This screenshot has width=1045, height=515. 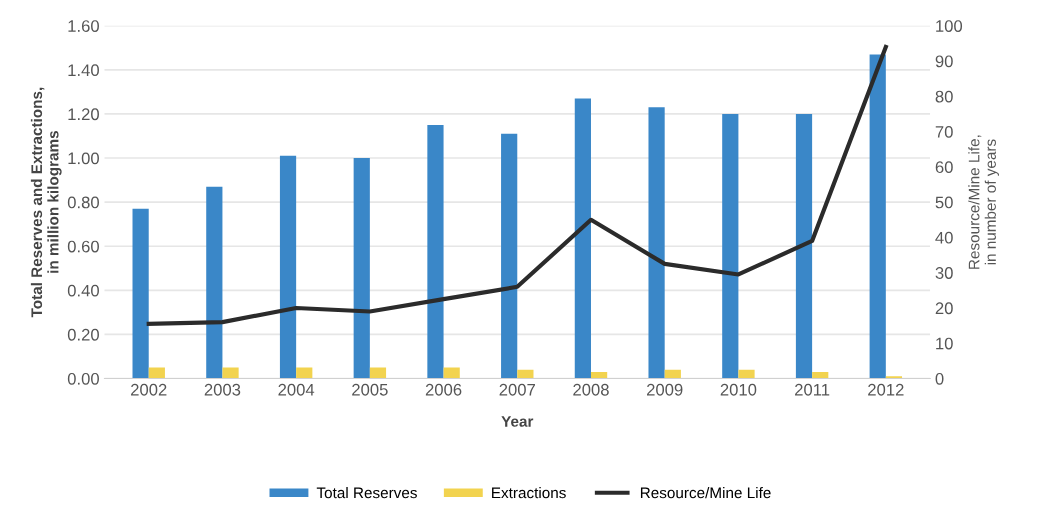 I want to click on x-tick-label: 2008, so click(x=591, y=389).